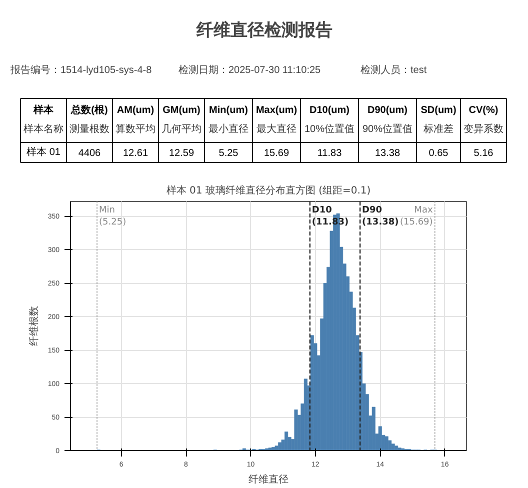  I want to click on text: 90%位置值, so click(387, 129).